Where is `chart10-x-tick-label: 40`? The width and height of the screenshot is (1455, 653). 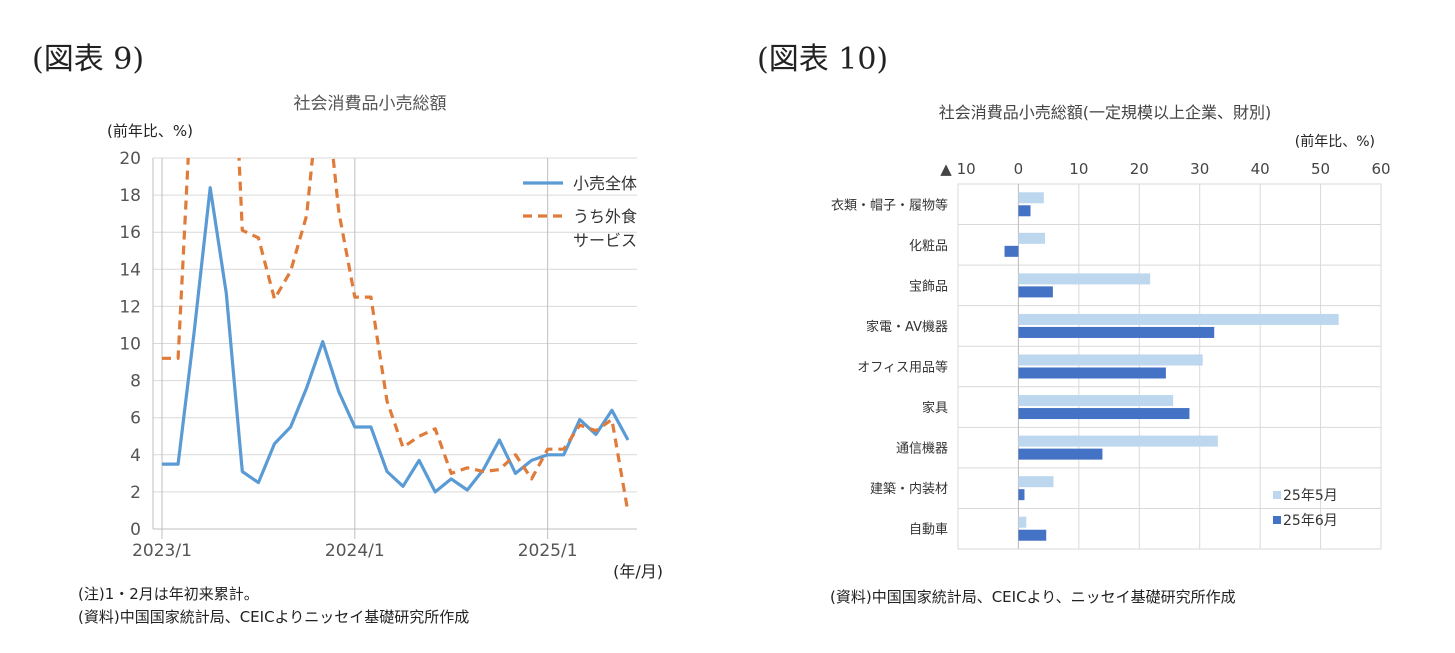
chart10-x-tick-label: 40 is located at coordinates (1260, 169).